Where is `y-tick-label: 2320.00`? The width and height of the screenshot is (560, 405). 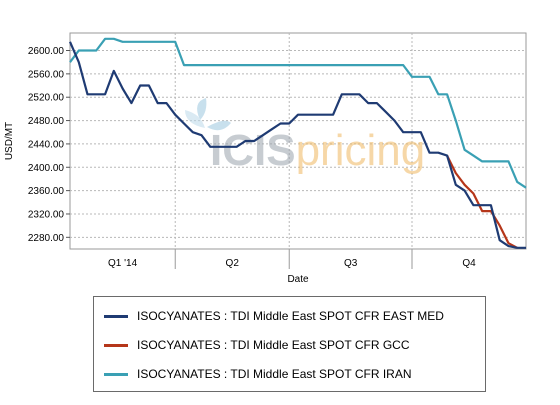
y-tick-label: 2320.00 is located at coordinates (46, 214).